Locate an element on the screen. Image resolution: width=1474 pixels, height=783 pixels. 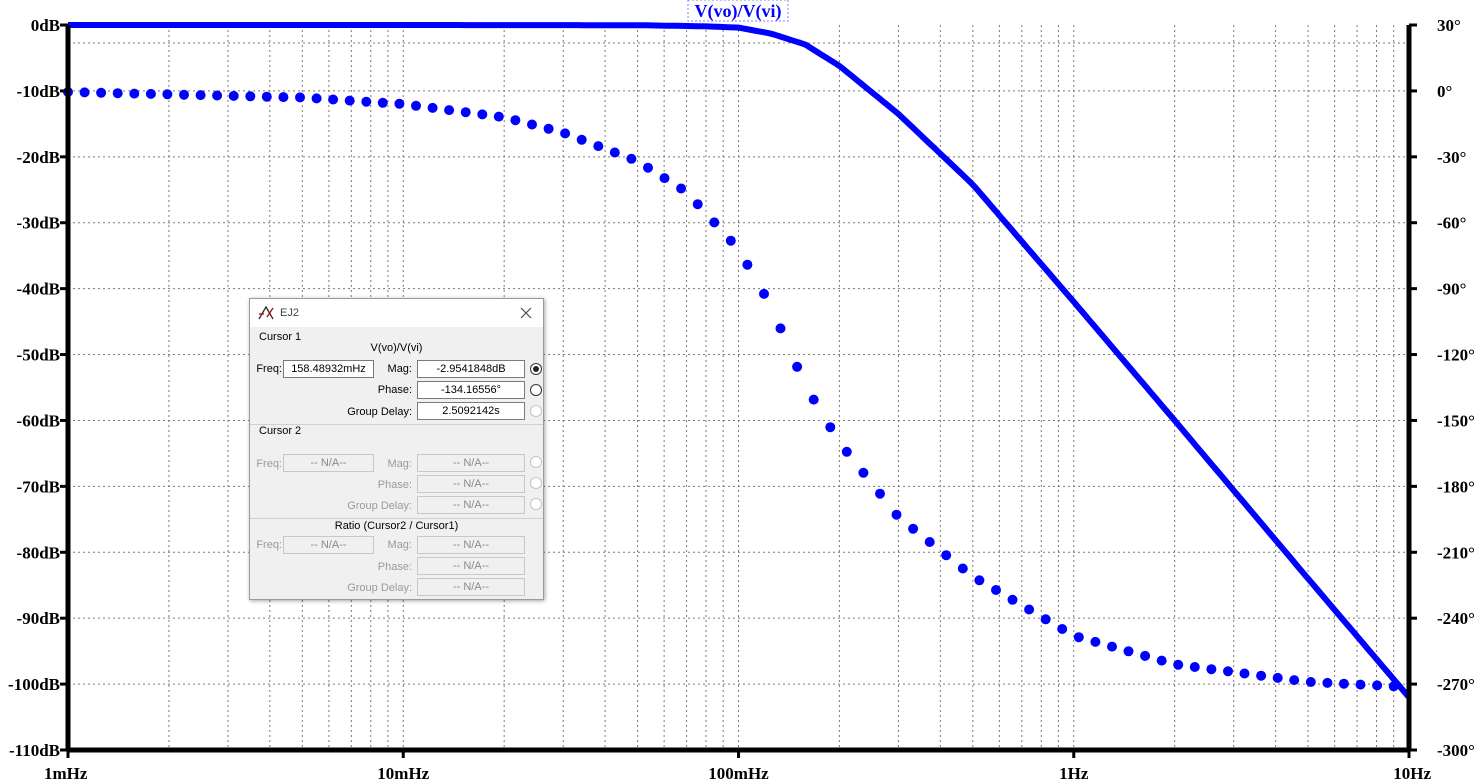
cursor1-delay-label: Group Delay: is located at coordinates (379, 412).